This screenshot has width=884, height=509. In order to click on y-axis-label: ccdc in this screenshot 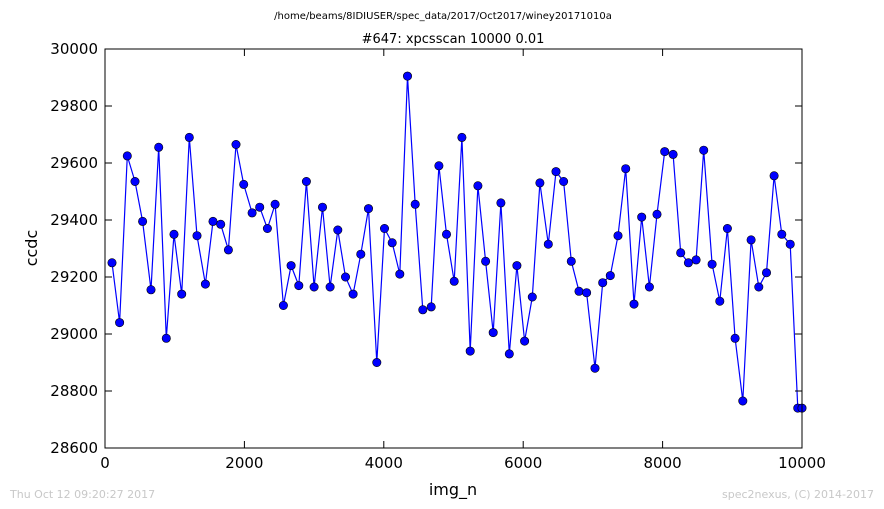, I will do `click(31, 248)`.